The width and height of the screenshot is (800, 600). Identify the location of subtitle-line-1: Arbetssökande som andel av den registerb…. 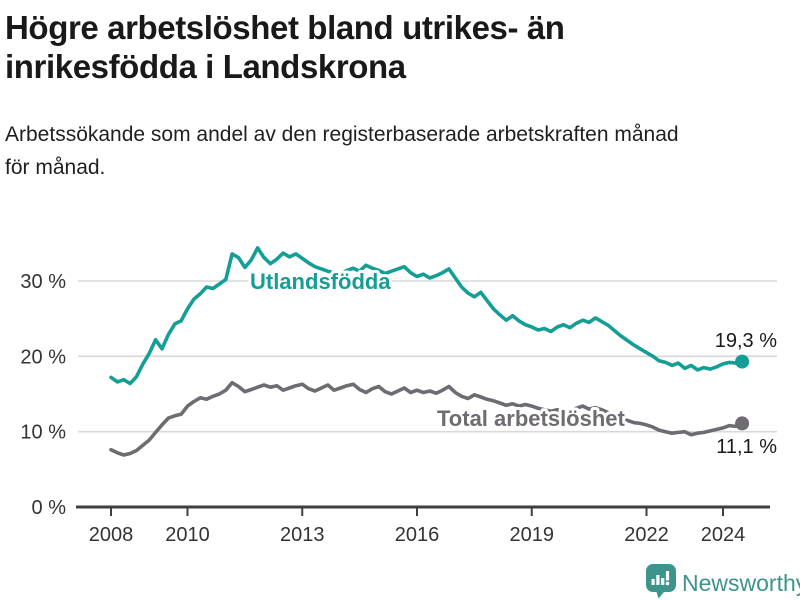
(342, 134).